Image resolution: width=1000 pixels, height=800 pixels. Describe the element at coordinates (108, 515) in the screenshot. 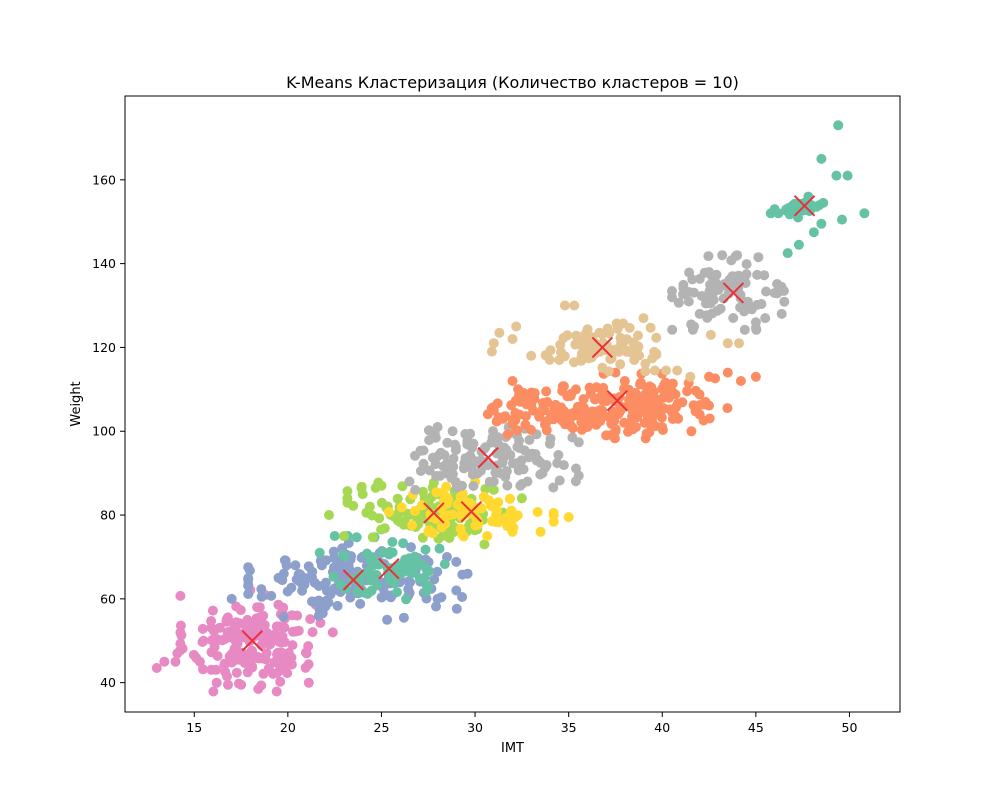

I see `y-tick-label: 80` at that location.